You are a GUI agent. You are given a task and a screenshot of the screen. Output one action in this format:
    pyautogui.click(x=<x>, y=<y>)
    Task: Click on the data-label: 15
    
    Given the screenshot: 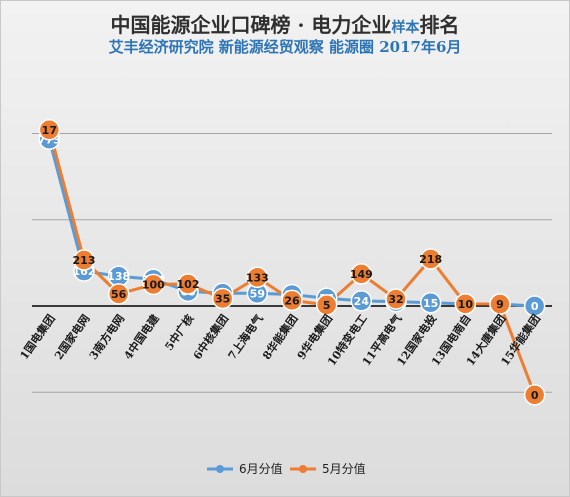 What is the action you would take?
    pyautogui.click(x=430, y=303)
    